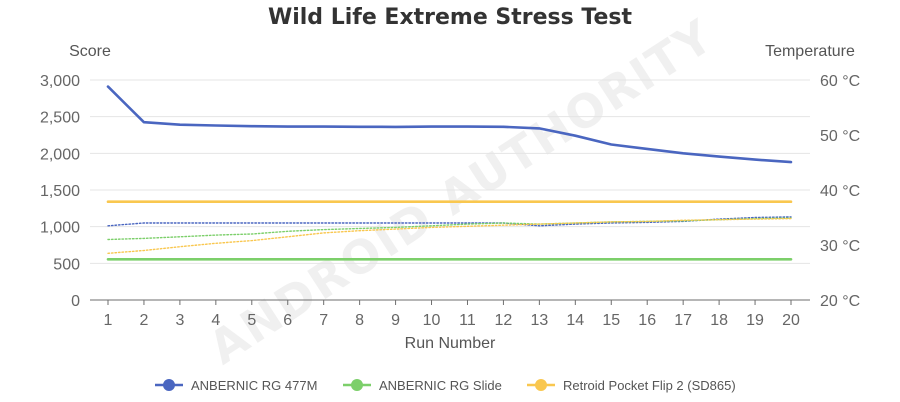 This screenshot has width=900, height=402. What do you see at coordinates (647, 320) in the screenshot?
I see `x-tick-label: 16` at bounding box center [647, 320].